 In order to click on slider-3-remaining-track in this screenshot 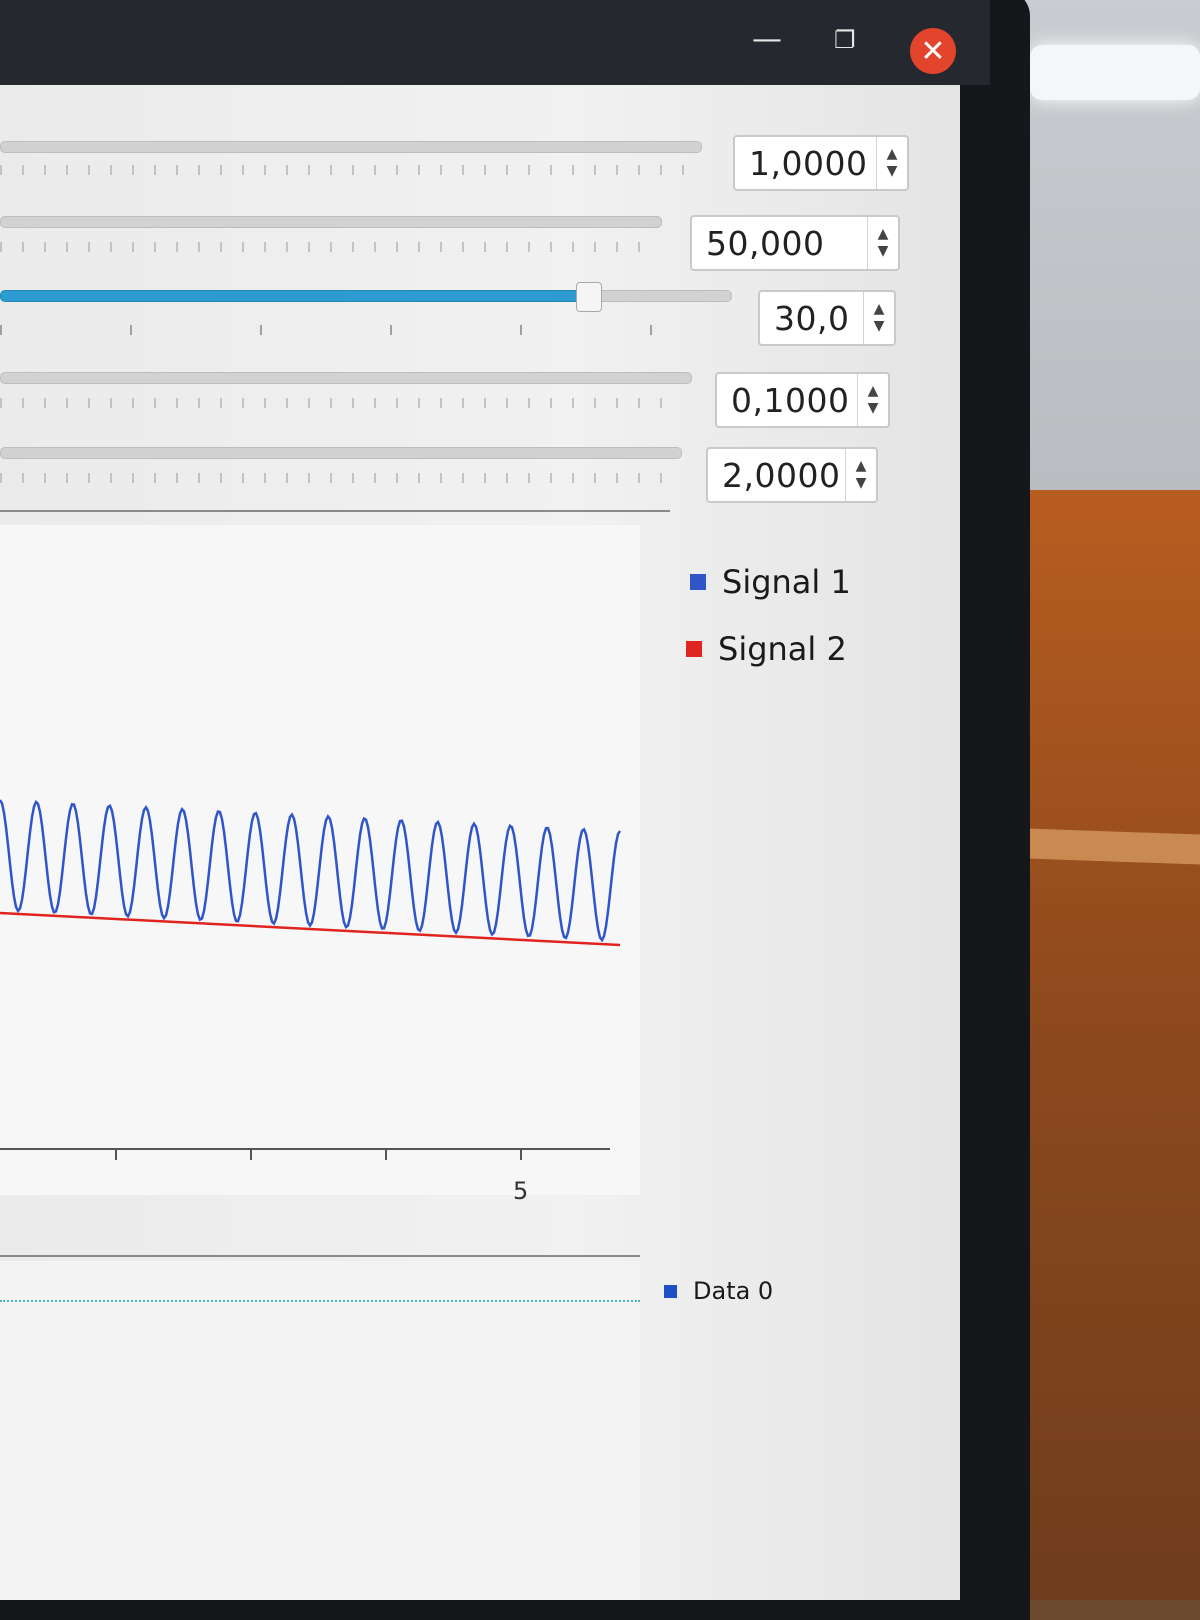, I will do `click(656, 296)`.